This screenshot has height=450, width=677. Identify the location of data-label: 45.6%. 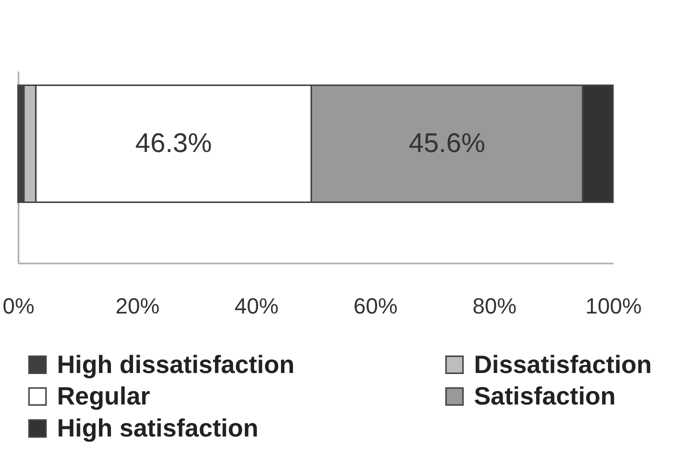
(447, 143).